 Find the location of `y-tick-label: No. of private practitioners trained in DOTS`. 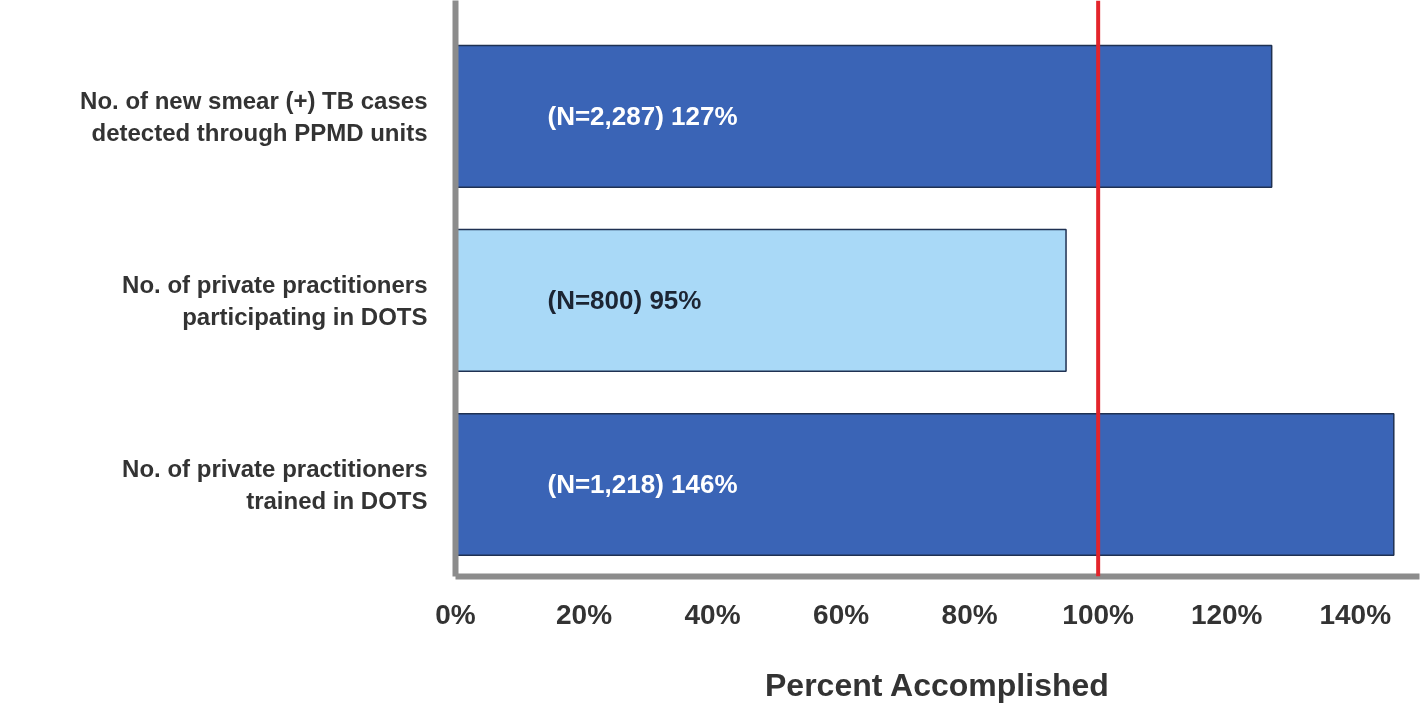

y-tick-label: No. of private practitioners trained in DOTS is located at coordinates (275, 484).